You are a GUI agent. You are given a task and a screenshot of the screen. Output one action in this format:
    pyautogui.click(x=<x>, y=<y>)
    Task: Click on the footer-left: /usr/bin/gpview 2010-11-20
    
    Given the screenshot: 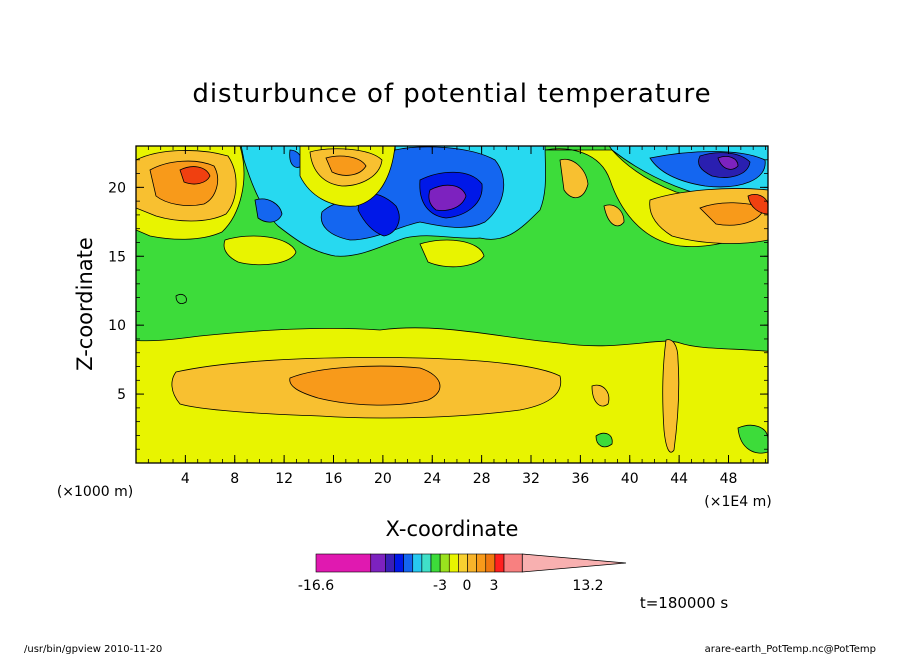 What is the action you would take?
    pyautogui.click(x=93, y=649)
    